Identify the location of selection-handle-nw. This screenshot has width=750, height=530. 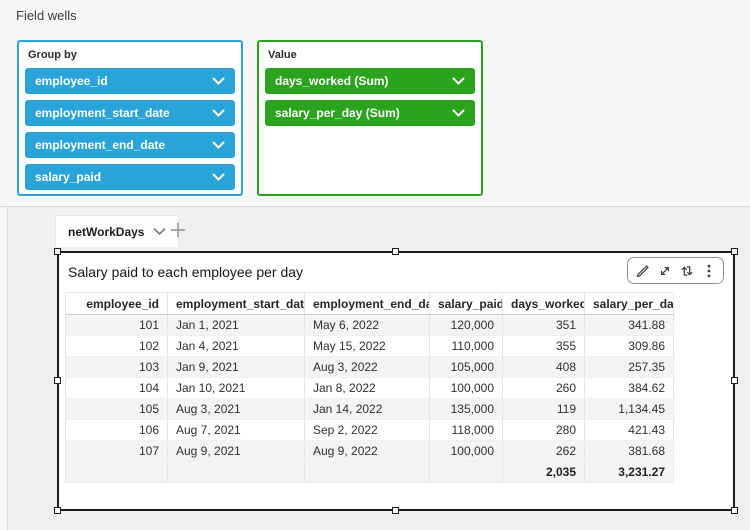
(57, 251).